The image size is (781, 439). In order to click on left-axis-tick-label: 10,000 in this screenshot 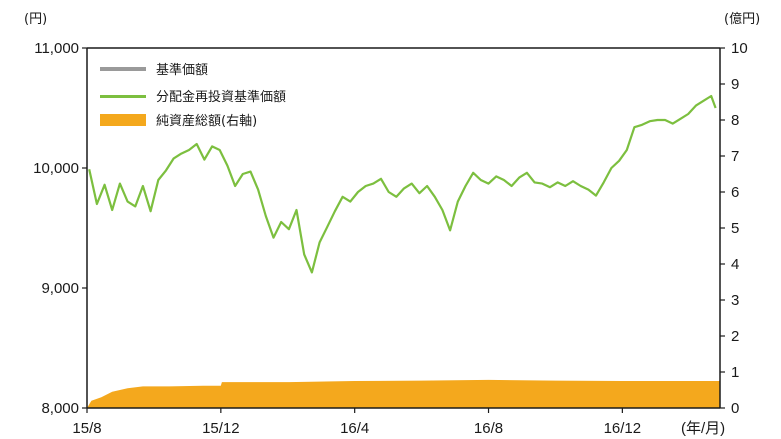, I will do `click(56, 168)`.